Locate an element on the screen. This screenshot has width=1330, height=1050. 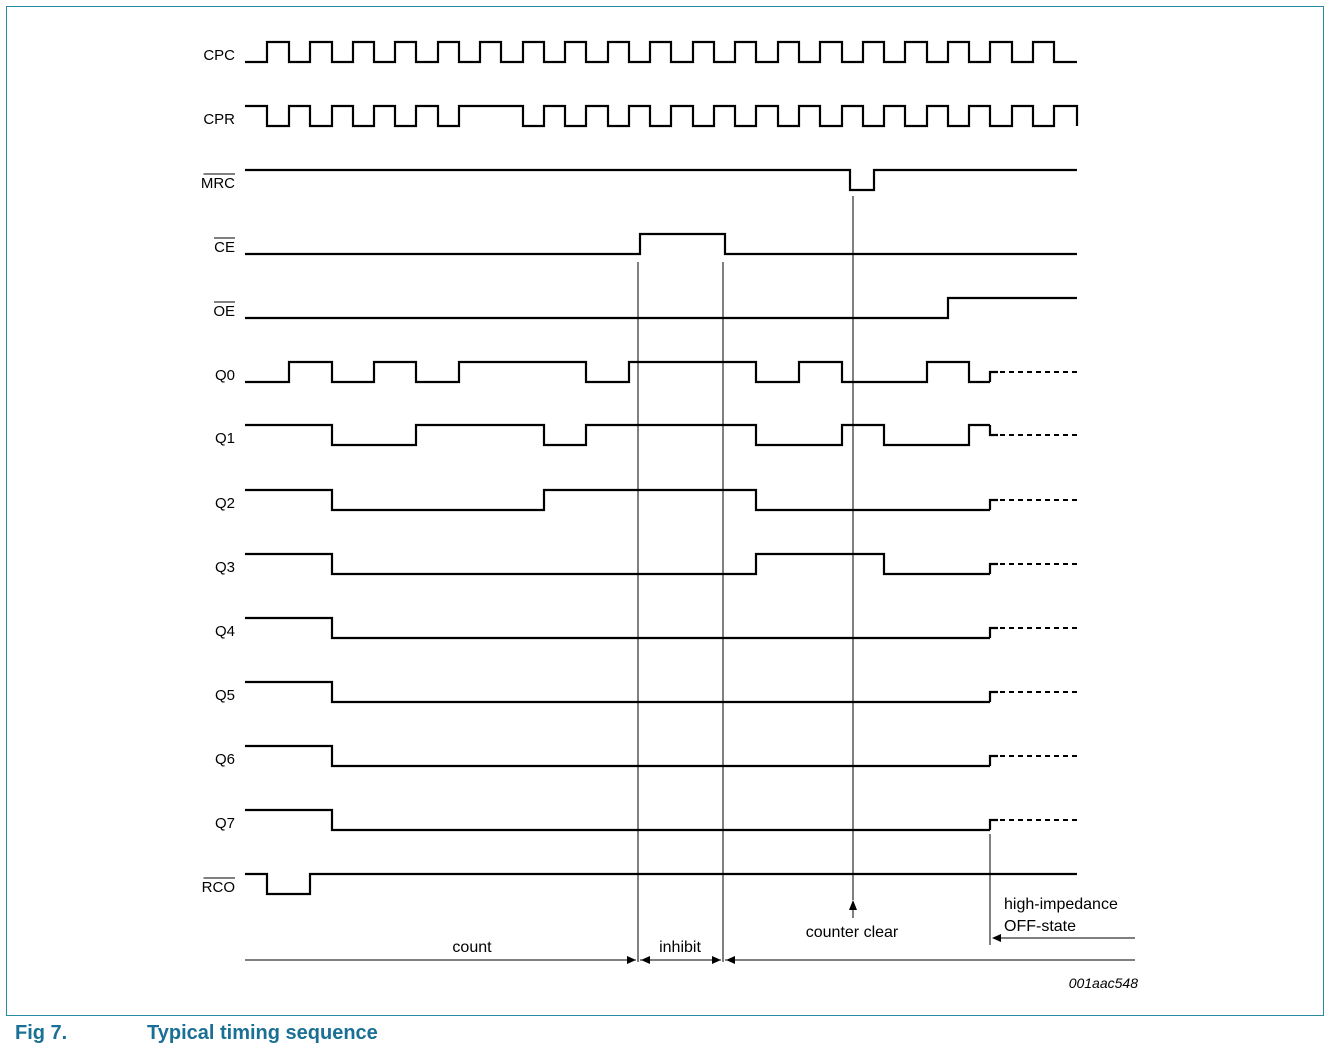
signal-label-rco: RCO is located at coordinates (218, 887).